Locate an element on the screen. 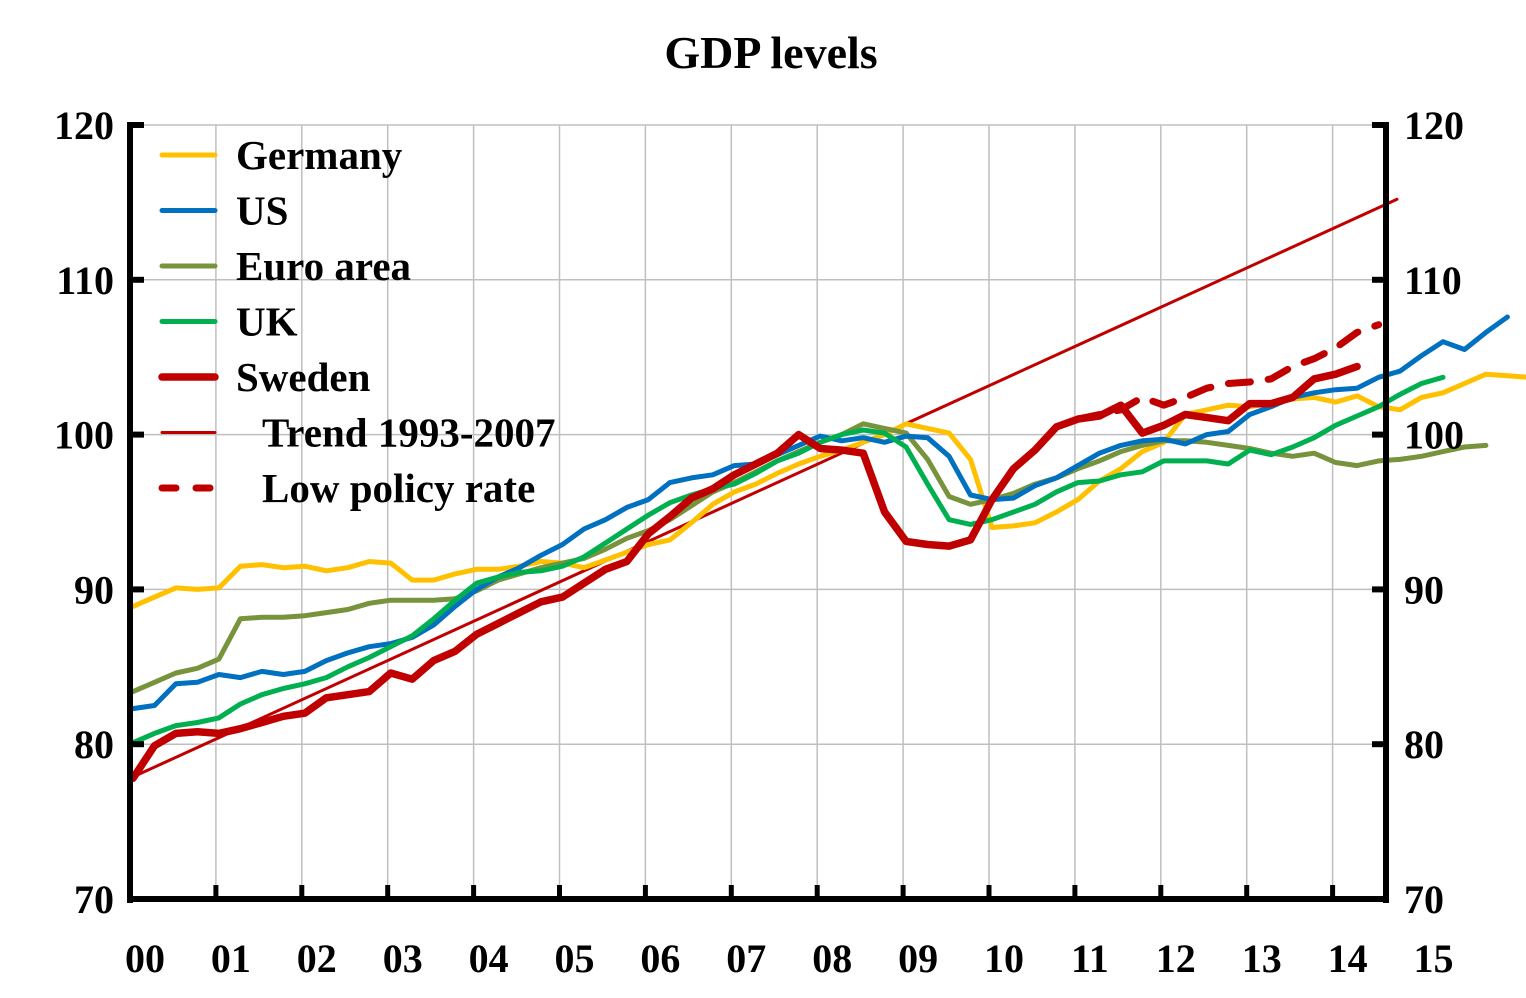 The height and width of the screenshot is (998, 1526). x-tick-label: 03 is located at coordinates (403, 958).